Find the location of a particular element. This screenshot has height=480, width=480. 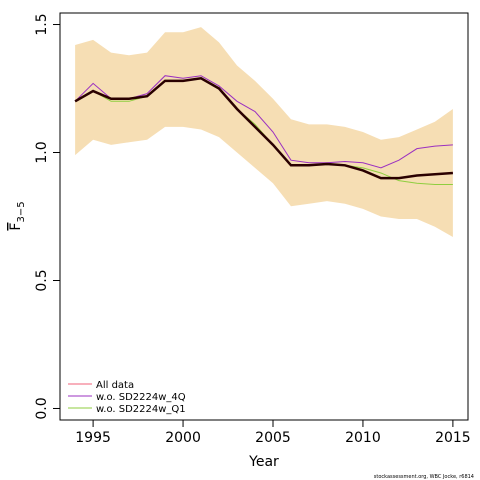

legend-label: w.o. SD2224w_Q1 is located at coordinates (141, 409).